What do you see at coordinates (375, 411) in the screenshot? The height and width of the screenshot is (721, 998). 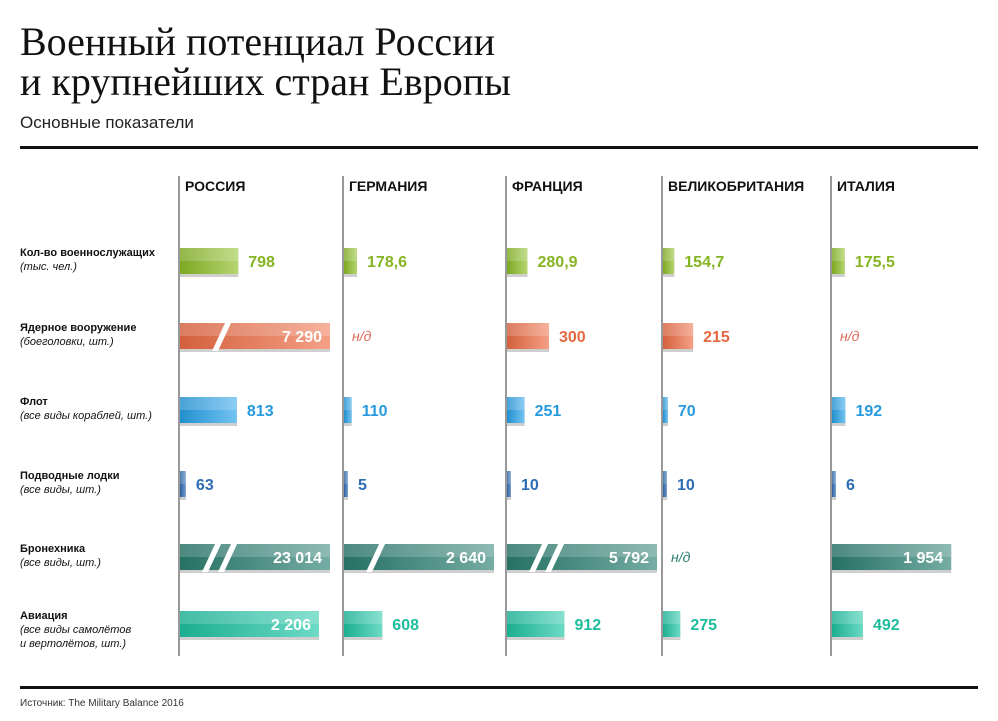 I see `data-label: 110` at bounding box center [375, 411].